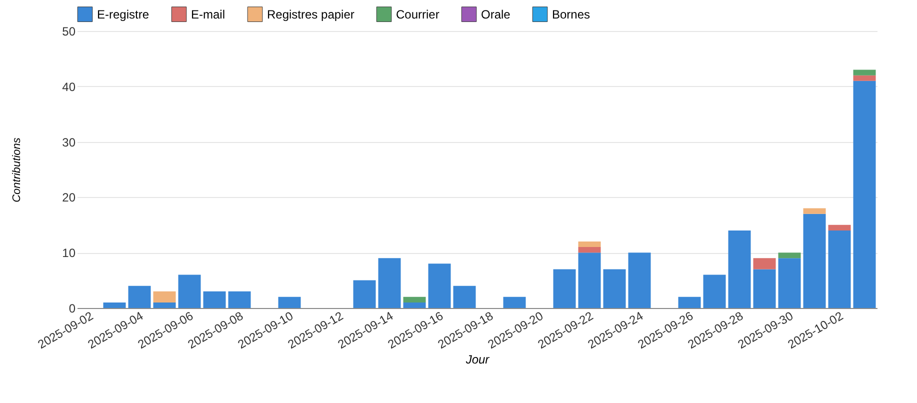 The height and width of the screenshot is (403, 917). I want to click on y-axis-title: Contributions, so click(17, 169).